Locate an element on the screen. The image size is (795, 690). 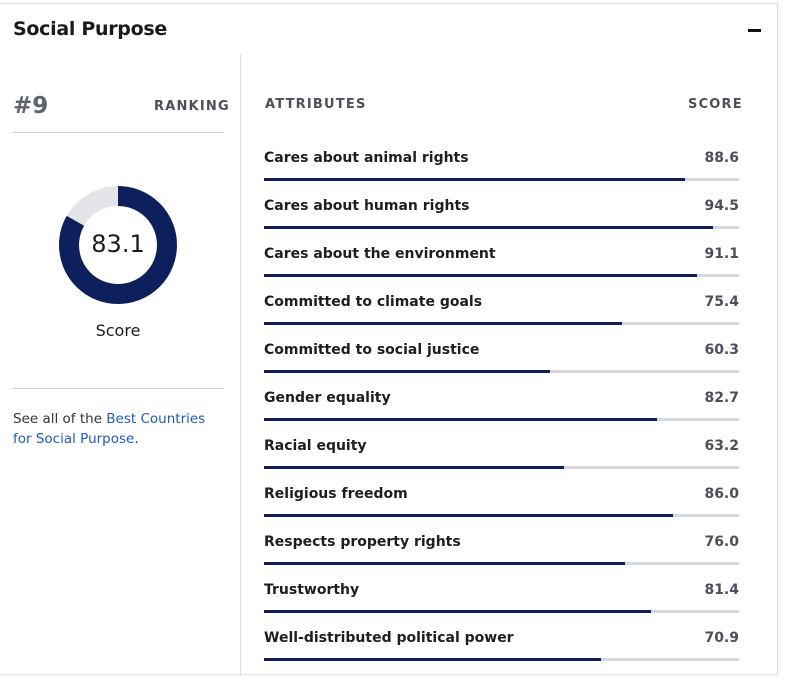
attribute-name: Cares about animal rights is located at coordinates (366, 158).